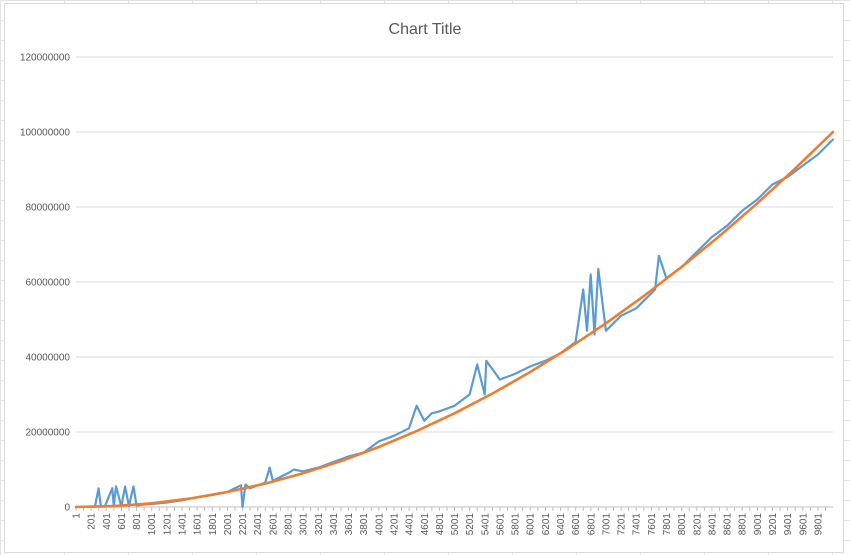 This screenshot has height=555, width=850. What do you see at coordinates (258, 524) in the screenshot?
I see `x-tick-label: 2401` at bounding box center [258, 524].